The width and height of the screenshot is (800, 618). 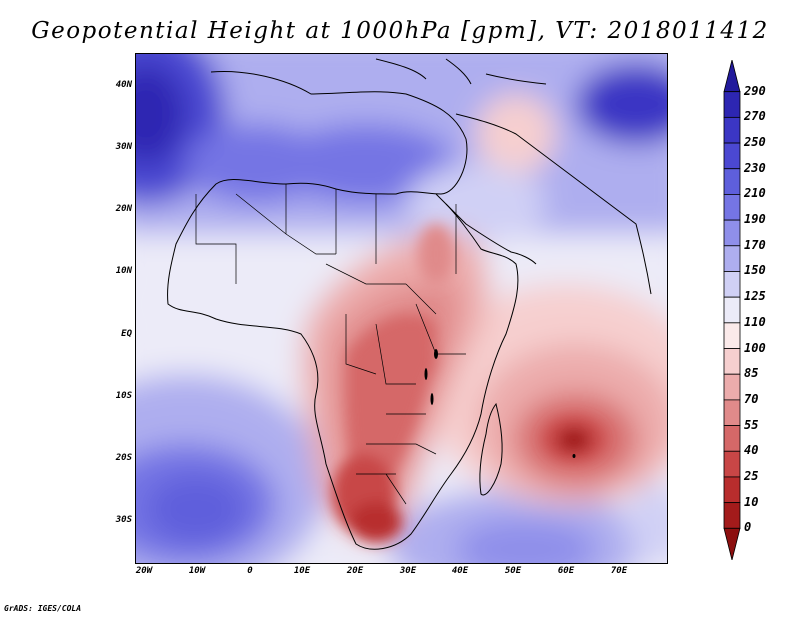 What do you see at coordinates (755, 193) in the screenshot?
I see `colorbar-tick-label: 210` at bounding box center [755, 193].